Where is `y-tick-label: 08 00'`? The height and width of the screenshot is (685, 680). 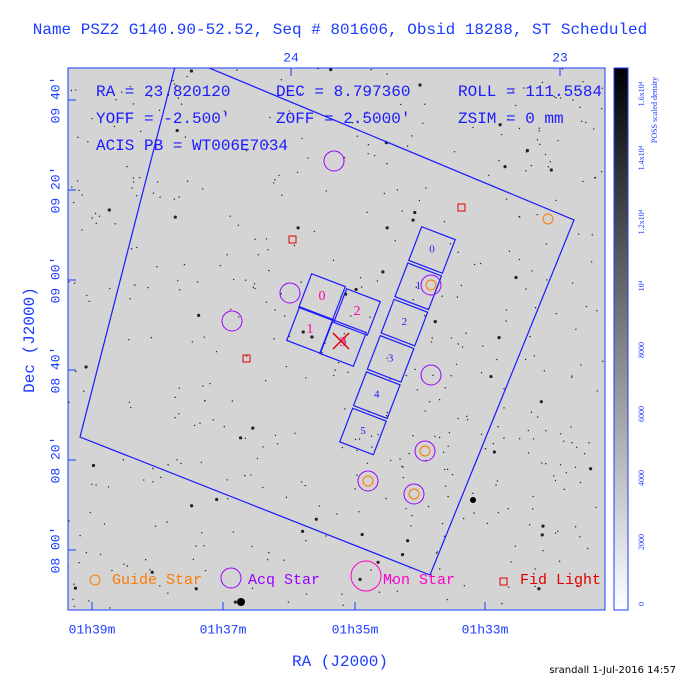 y-tick-label: 08 00' is located at coordinates (55, 550).